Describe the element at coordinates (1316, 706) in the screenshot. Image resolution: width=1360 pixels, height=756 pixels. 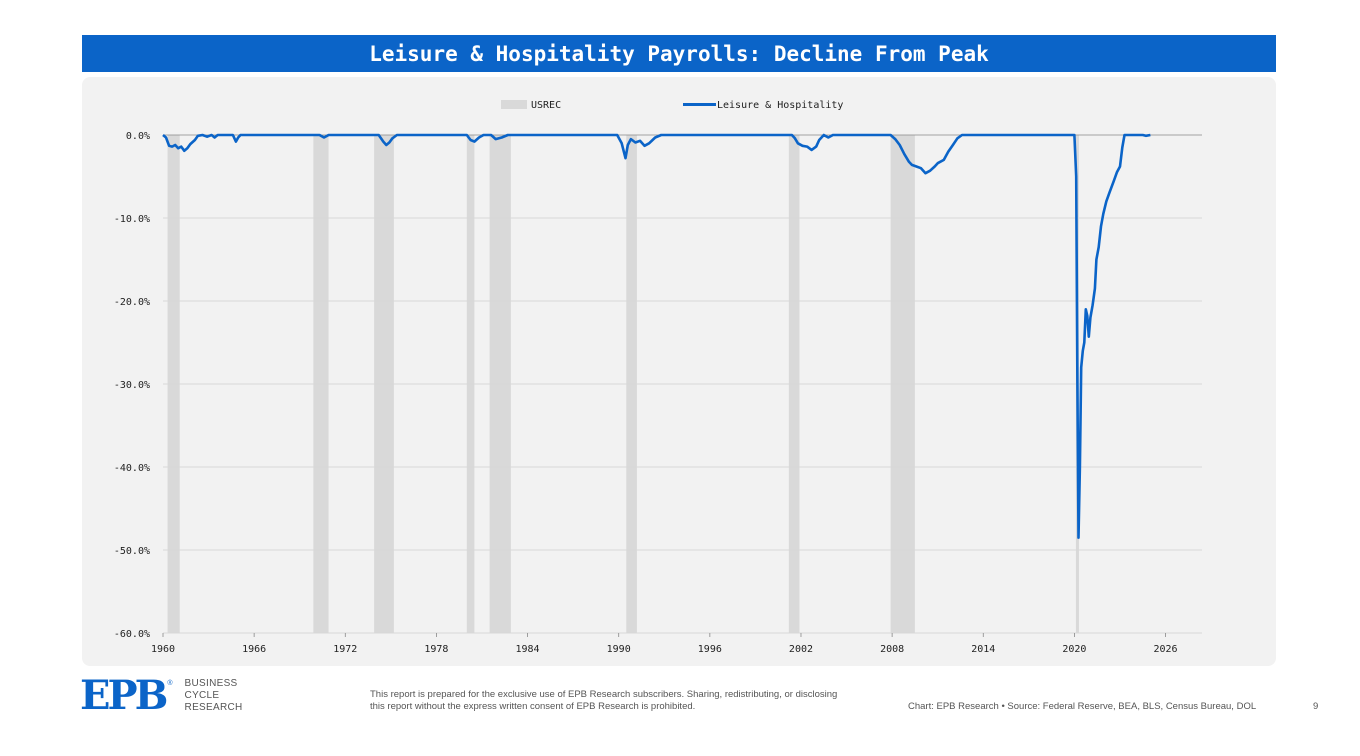
I see `page-number: 9` at that location.